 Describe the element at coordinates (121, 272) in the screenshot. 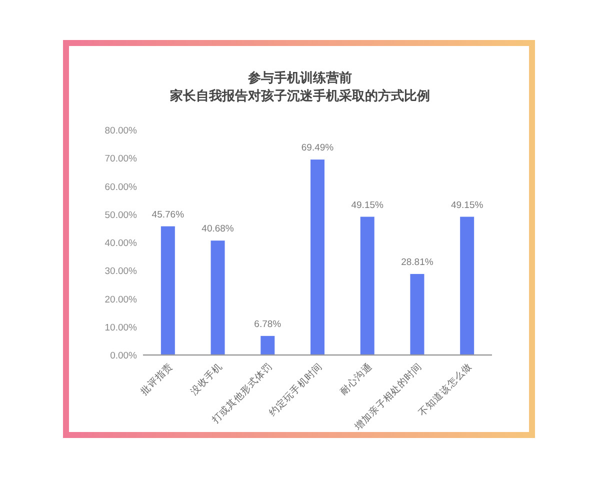

I see `y-tick-label: 30.00%` at that location.